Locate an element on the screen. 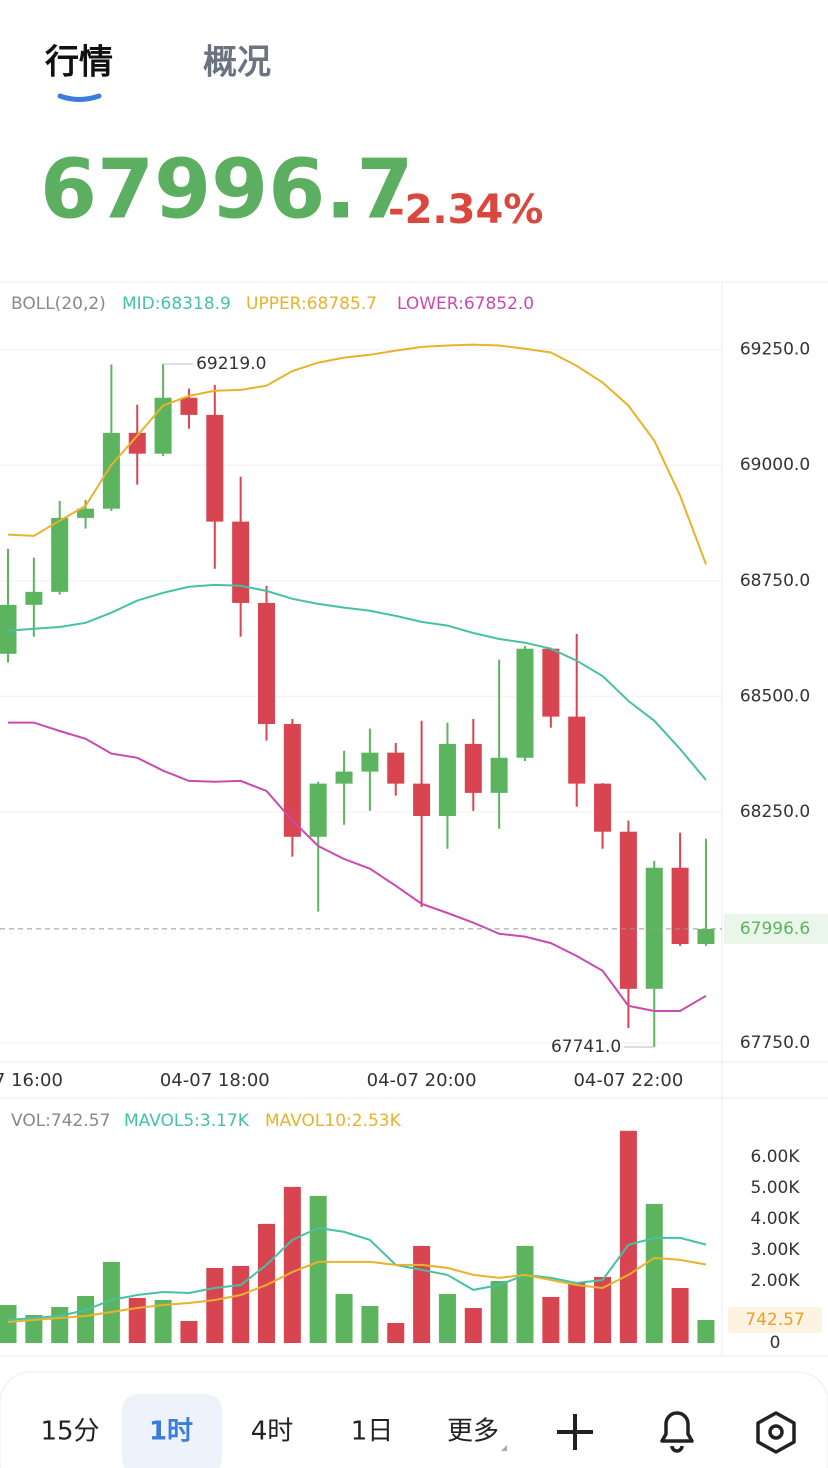  interval-button: 1时 is located at coordinates (171, 1432).